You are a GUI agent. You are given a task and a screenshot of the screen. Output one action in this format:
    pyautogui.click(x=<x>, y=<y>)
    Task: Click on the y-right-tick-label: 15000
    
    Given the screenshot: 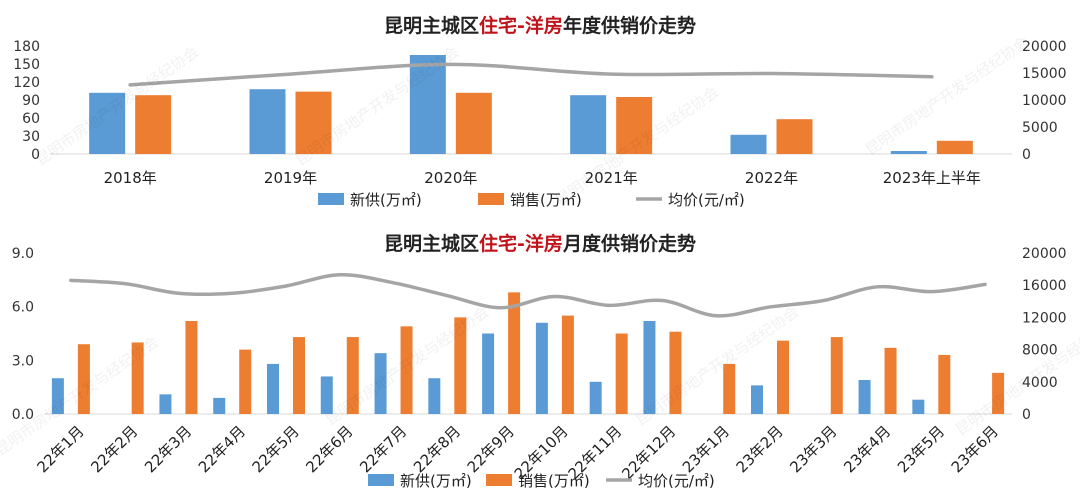 What is the action you would take?
    pyautogui.click(x=1044, y=74)
    